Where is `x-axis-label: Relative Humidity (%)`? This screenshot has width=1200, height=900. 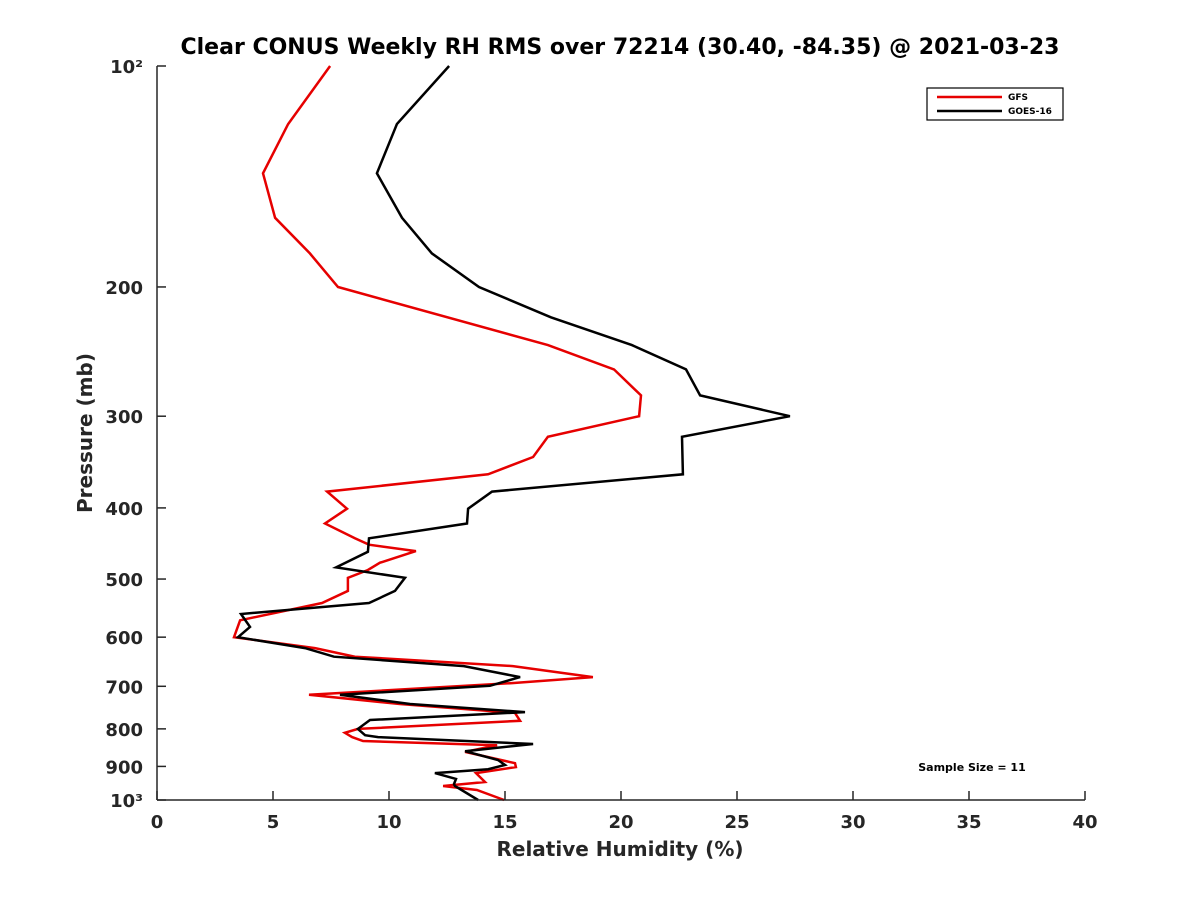 x-axis-label: Relative Humidity (%) is located at coordinates (619, 849).